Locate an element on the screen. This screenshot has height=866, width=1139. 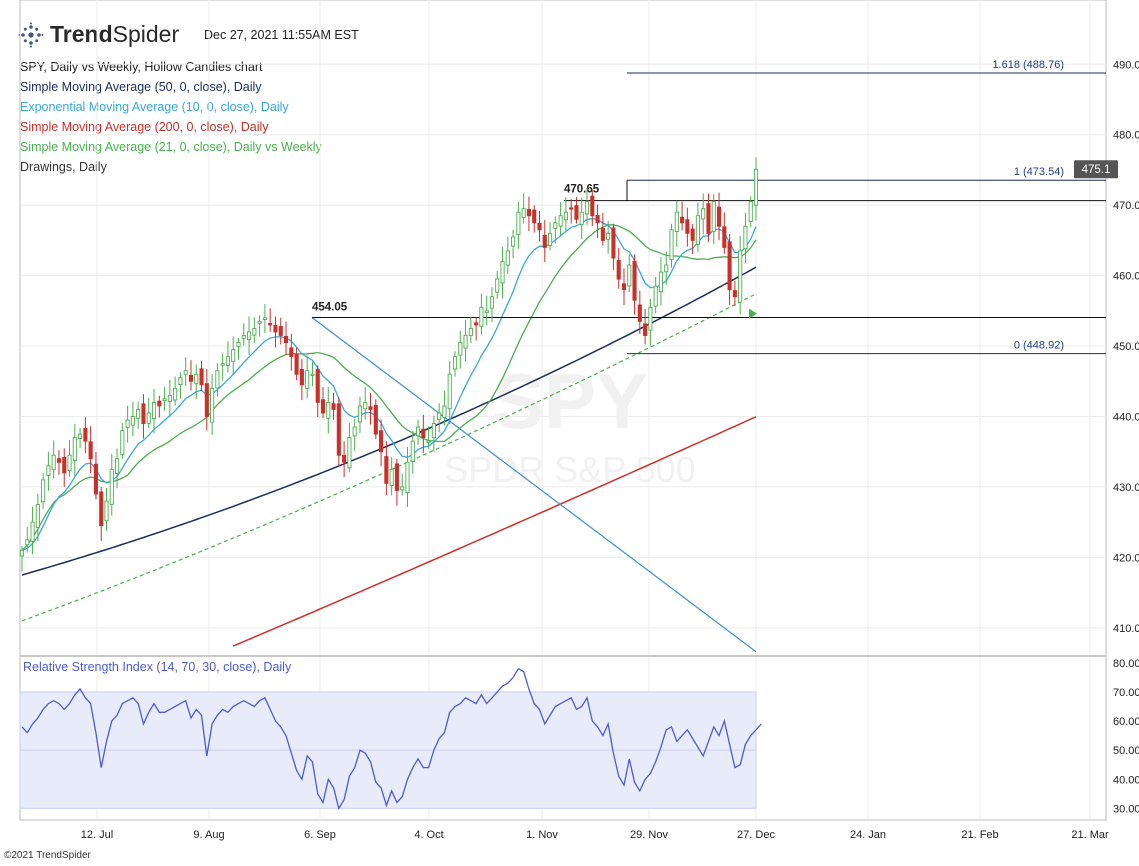
y-tick-label: 410.00 is located at coordinates (1126, 629).